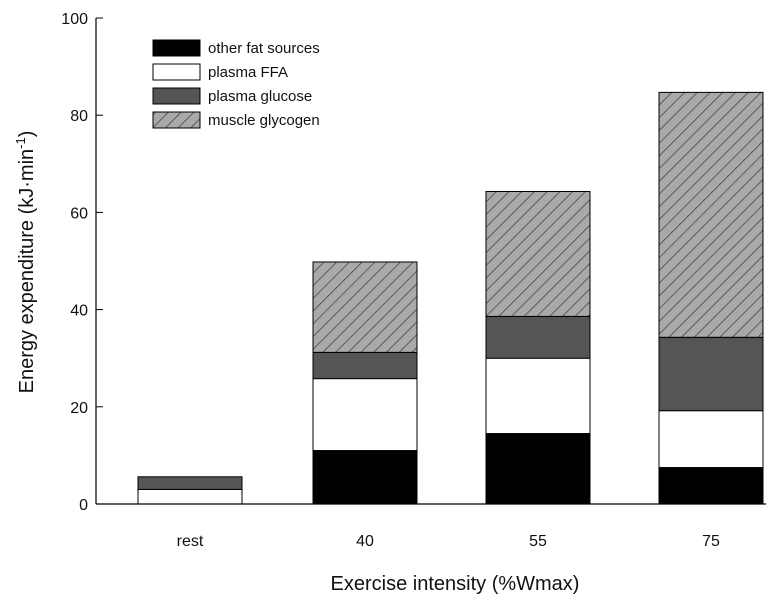 The image size is (784, 602). Describe the element at coordinates (190, 483) in the screenshot. I see `bar-segment-plasma-glucose-rest` at that location.